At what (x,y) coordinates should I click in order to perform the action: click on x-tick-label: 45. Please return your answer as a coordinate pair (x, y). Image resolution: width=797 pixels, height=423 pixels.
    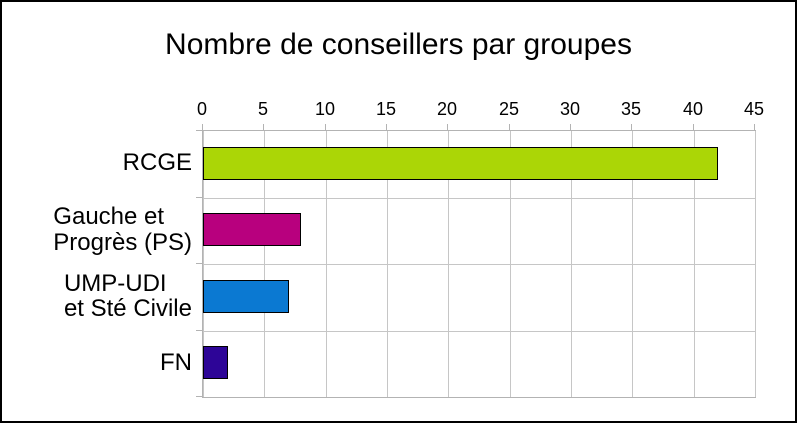
    Looking at the image, I should click on (754, 109).